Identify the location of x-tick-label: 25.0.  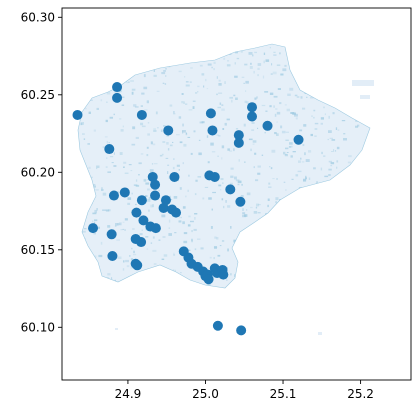
(205, 394).